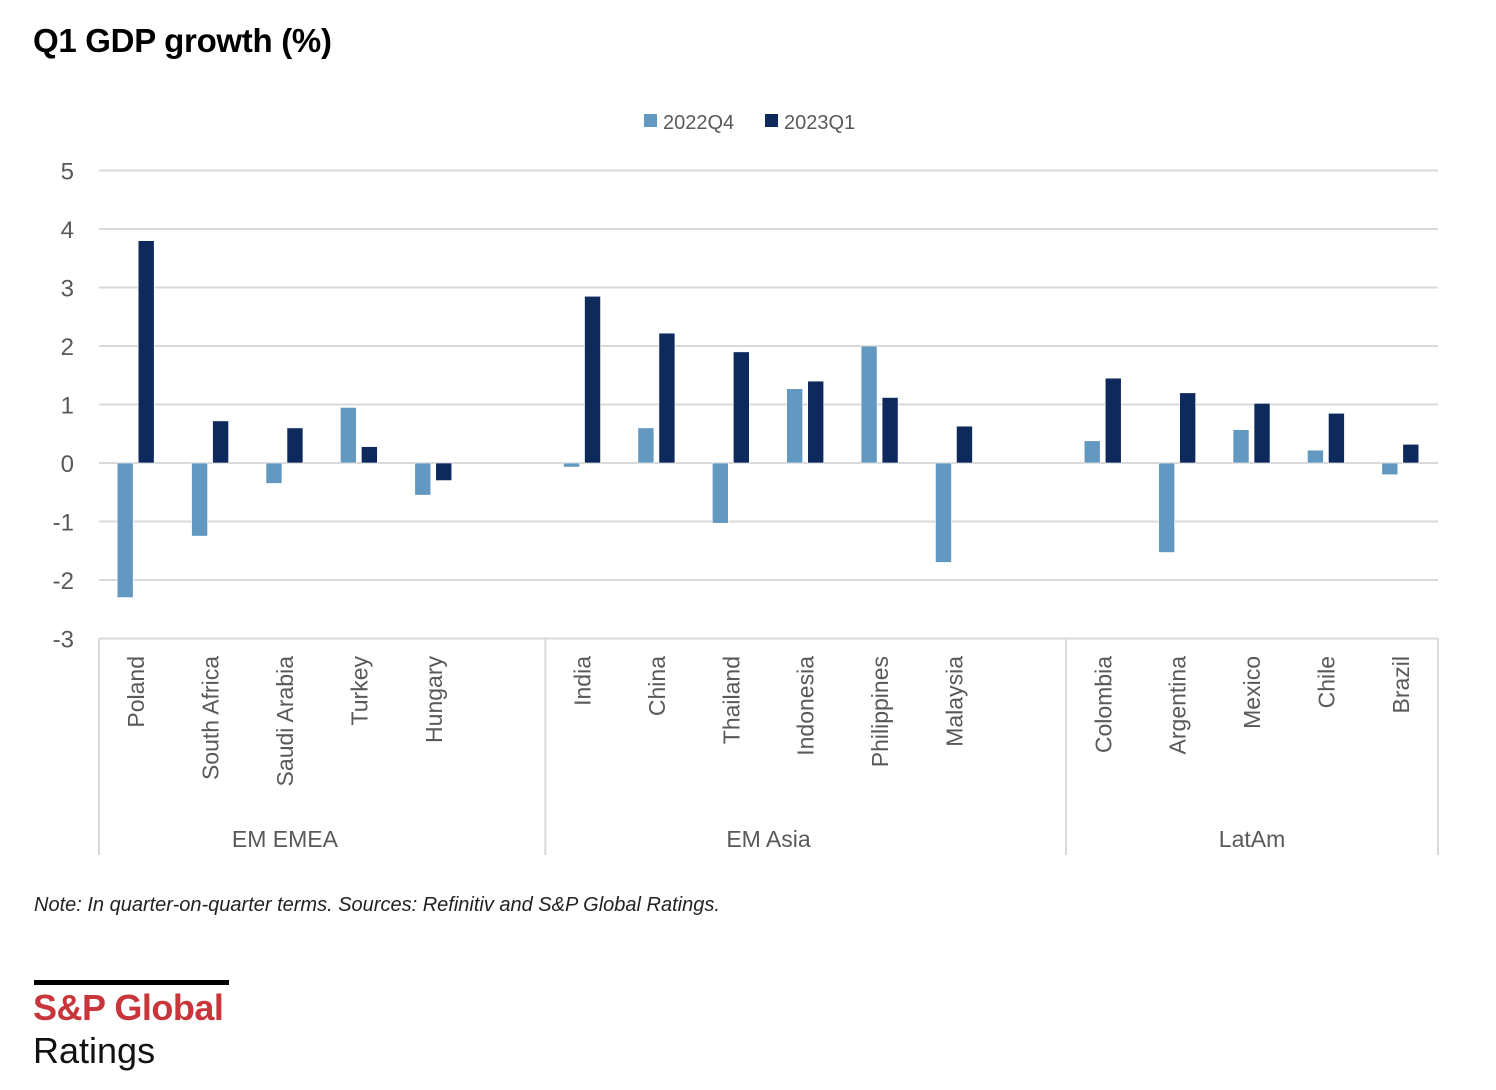  What do you see at coordinates (741, 407) in the screenshot?
I see `bar-2023Q1-thailand` at bounding box center [741, 407].